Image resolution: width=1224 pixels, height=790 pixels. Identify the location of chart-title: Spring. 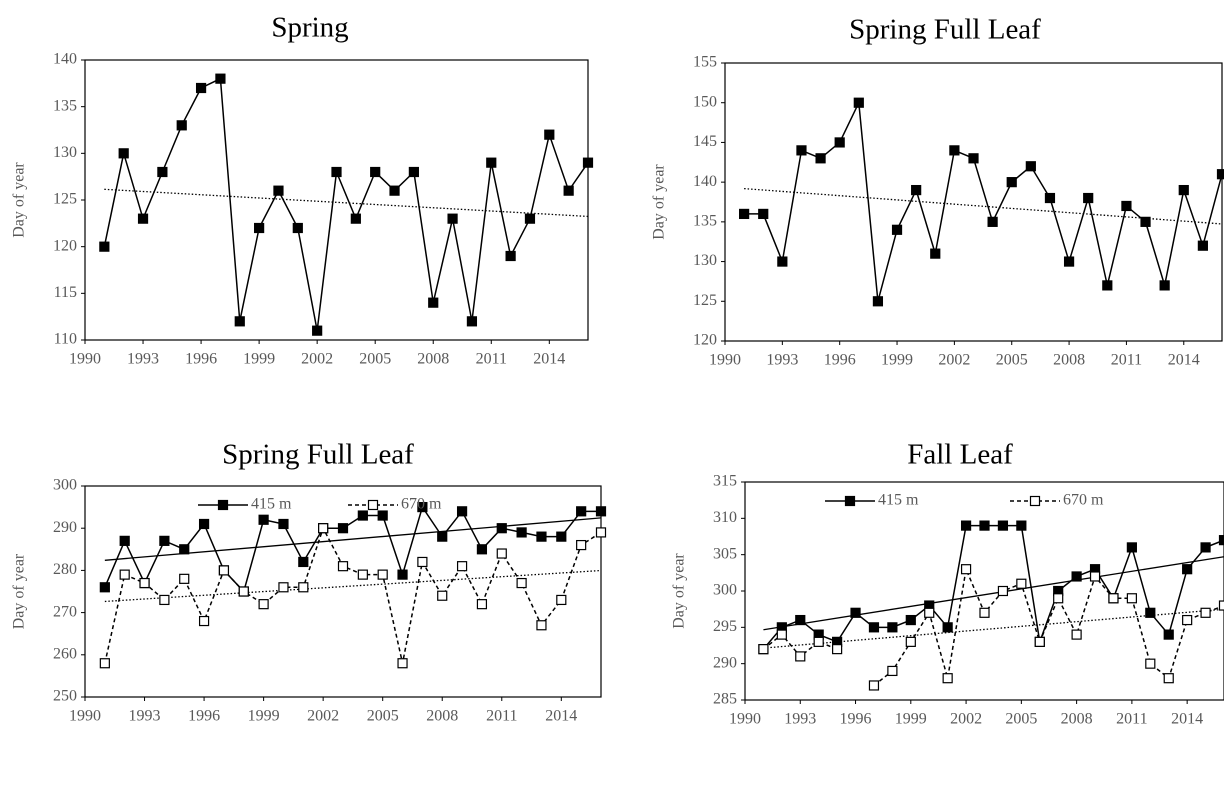
(309, 28).